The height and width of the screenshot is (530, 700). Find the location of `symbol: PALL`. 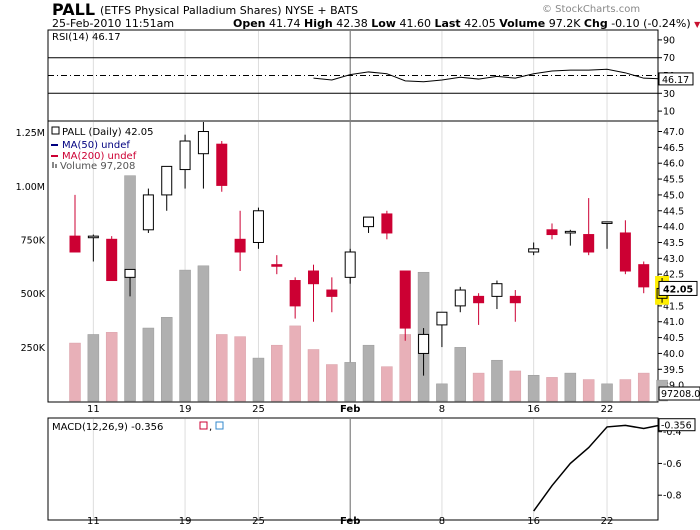

symbol: PALL is located at coordinates (74, 9).